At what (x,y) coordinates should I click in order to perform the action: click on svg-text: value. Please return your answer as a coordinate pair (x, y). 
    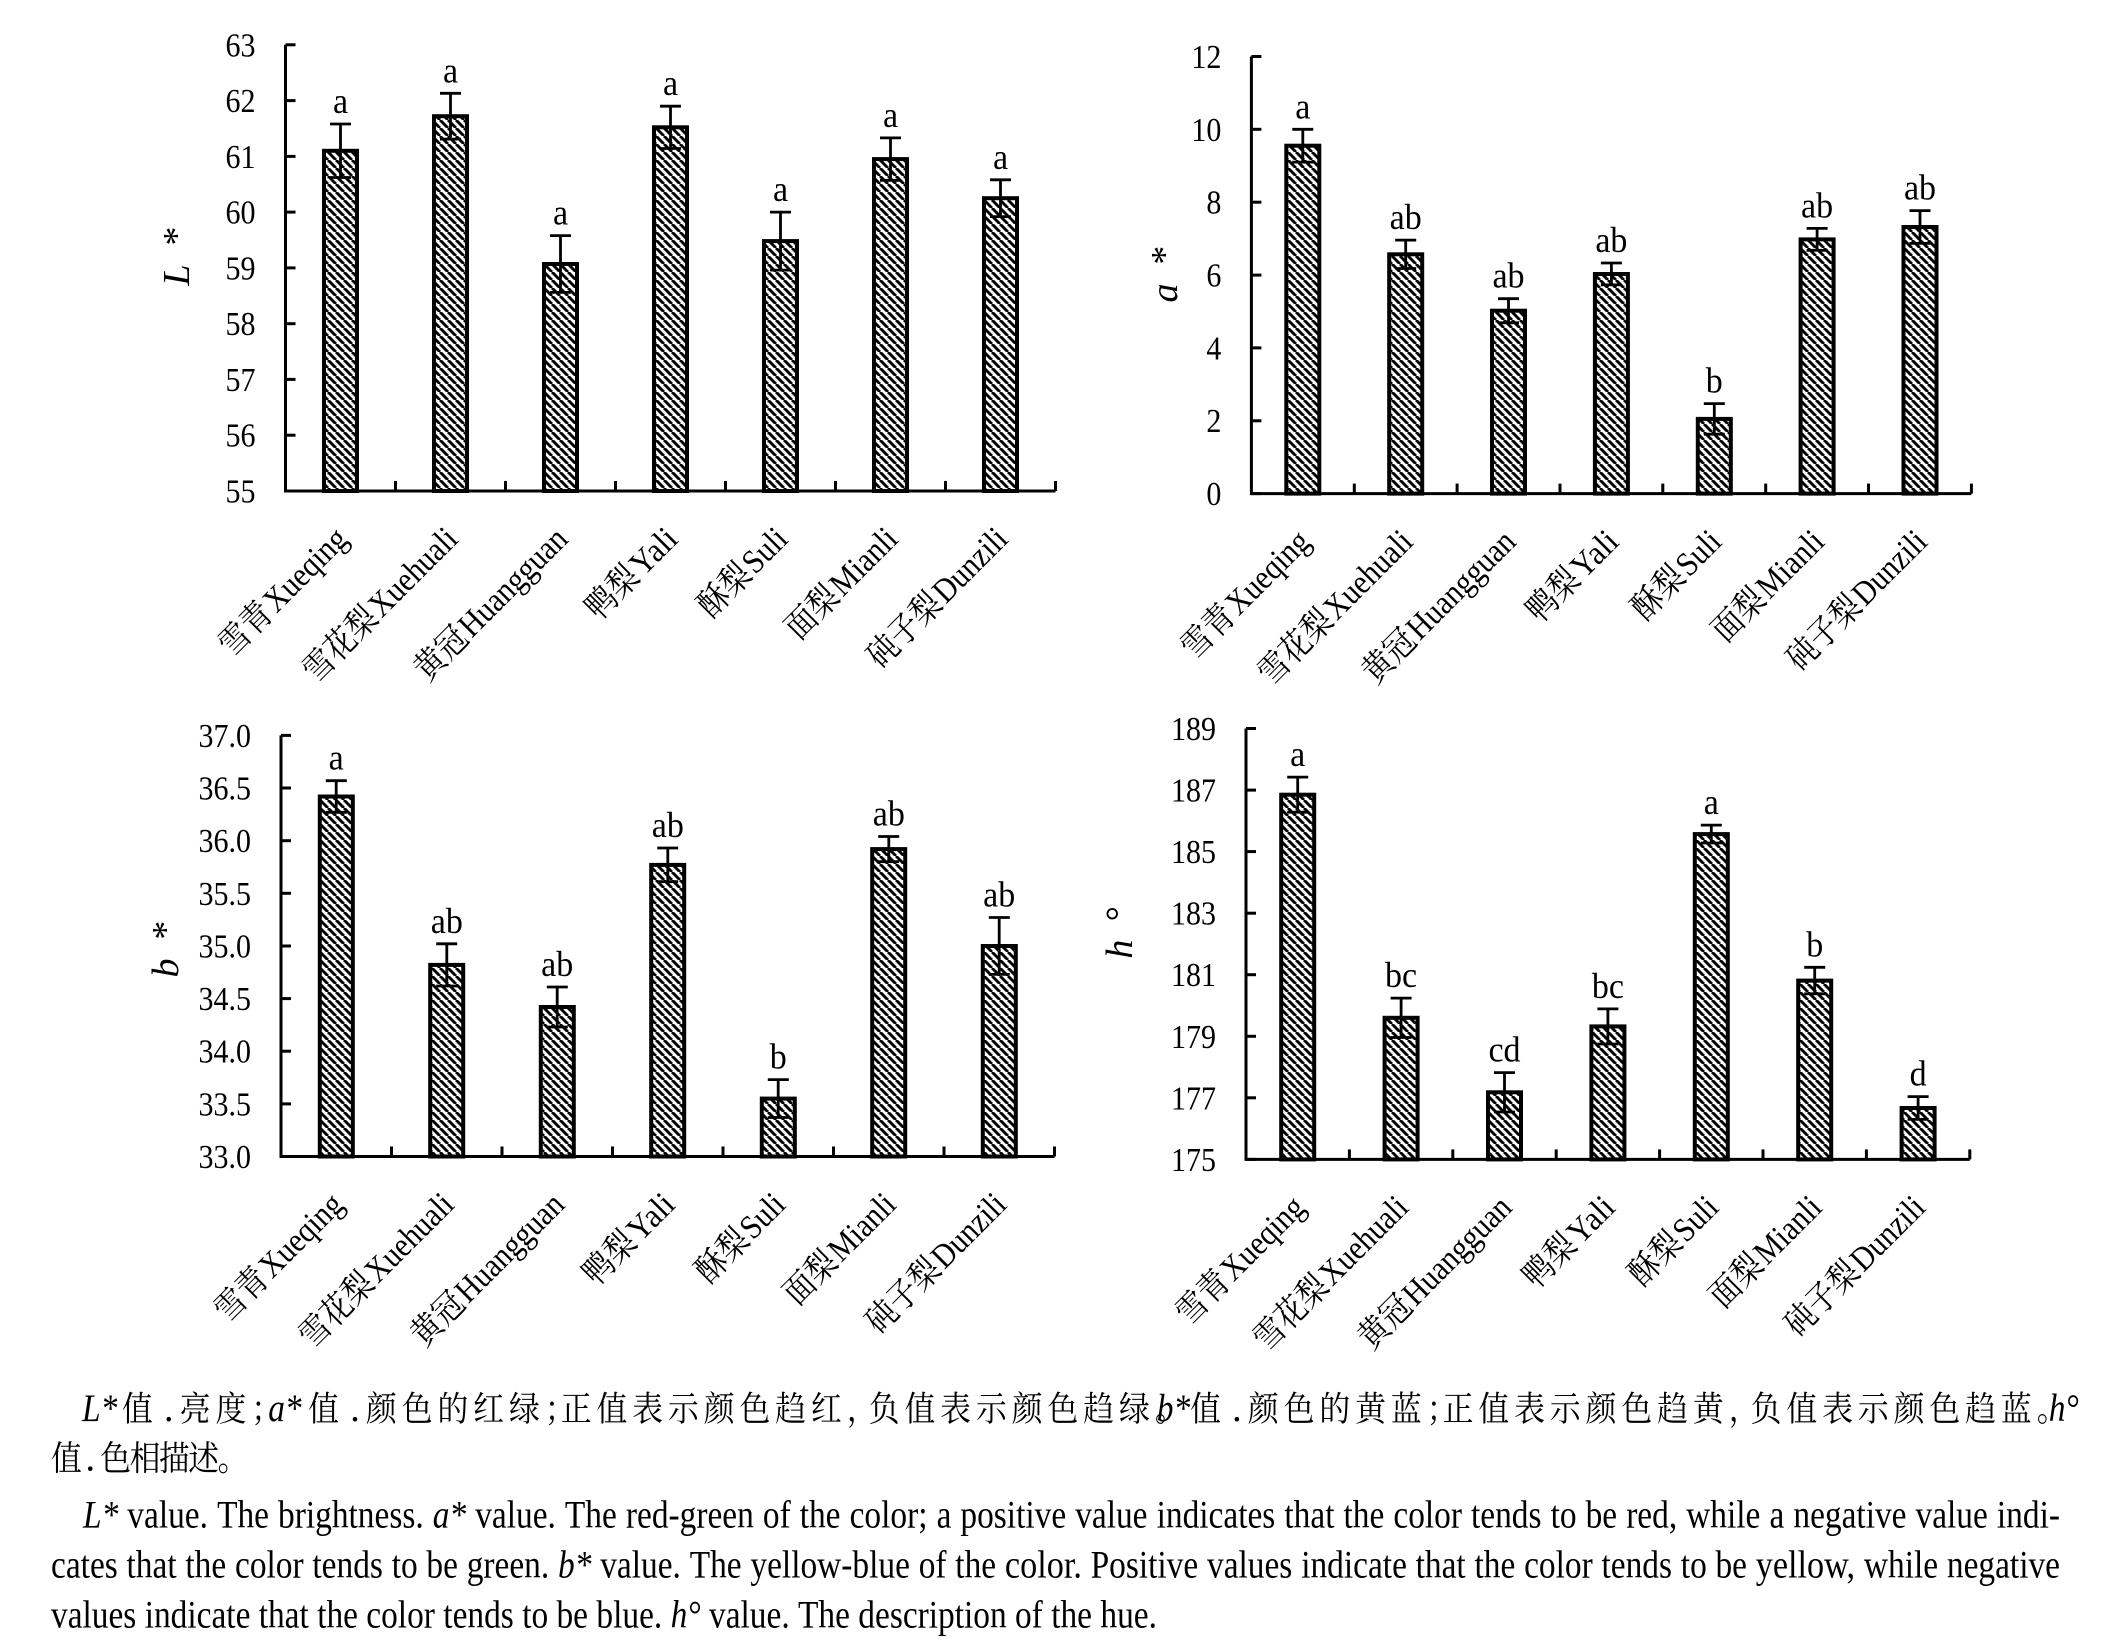
    Looking at the image, I should click on (1952, 1515).